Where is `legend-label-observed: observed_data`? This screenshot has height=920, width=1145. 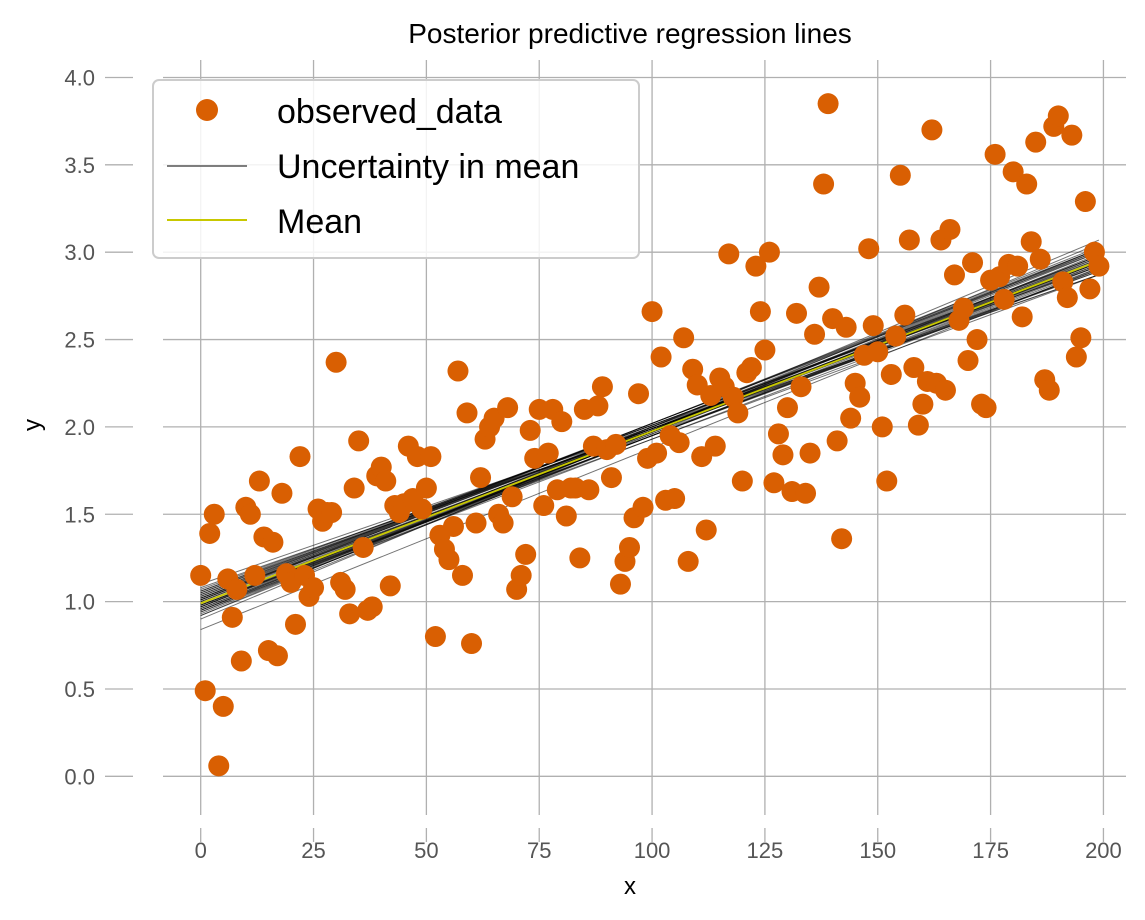 legend-label-observed: observed_data is located at coordinates (389, 112).